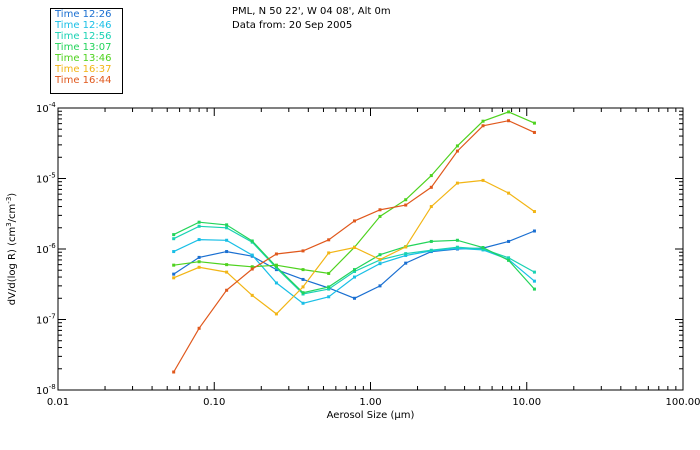 This screenshot has height=450, width=700. What do you see at coordinates (526, 402) in the screenshot?
I see `x-tick-label: 10.00` at bounding box center [526, 402].